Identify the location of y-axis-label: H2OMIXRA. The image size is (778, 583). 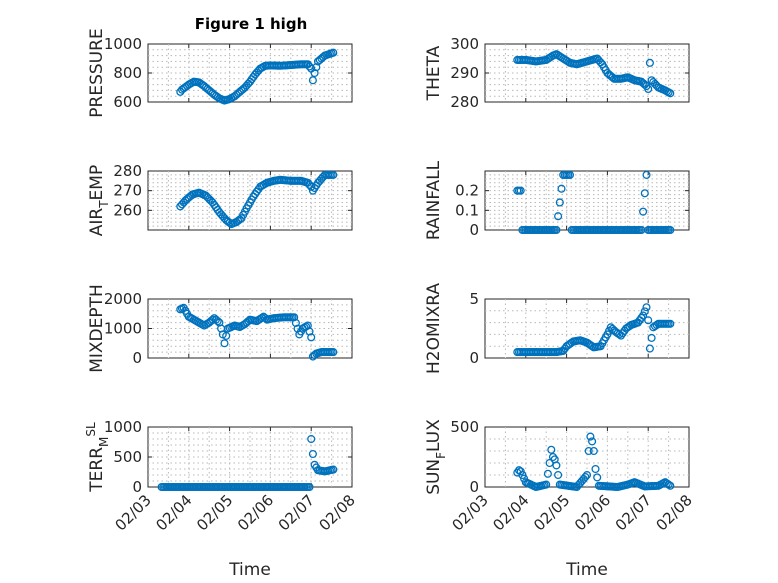
(434, 328).